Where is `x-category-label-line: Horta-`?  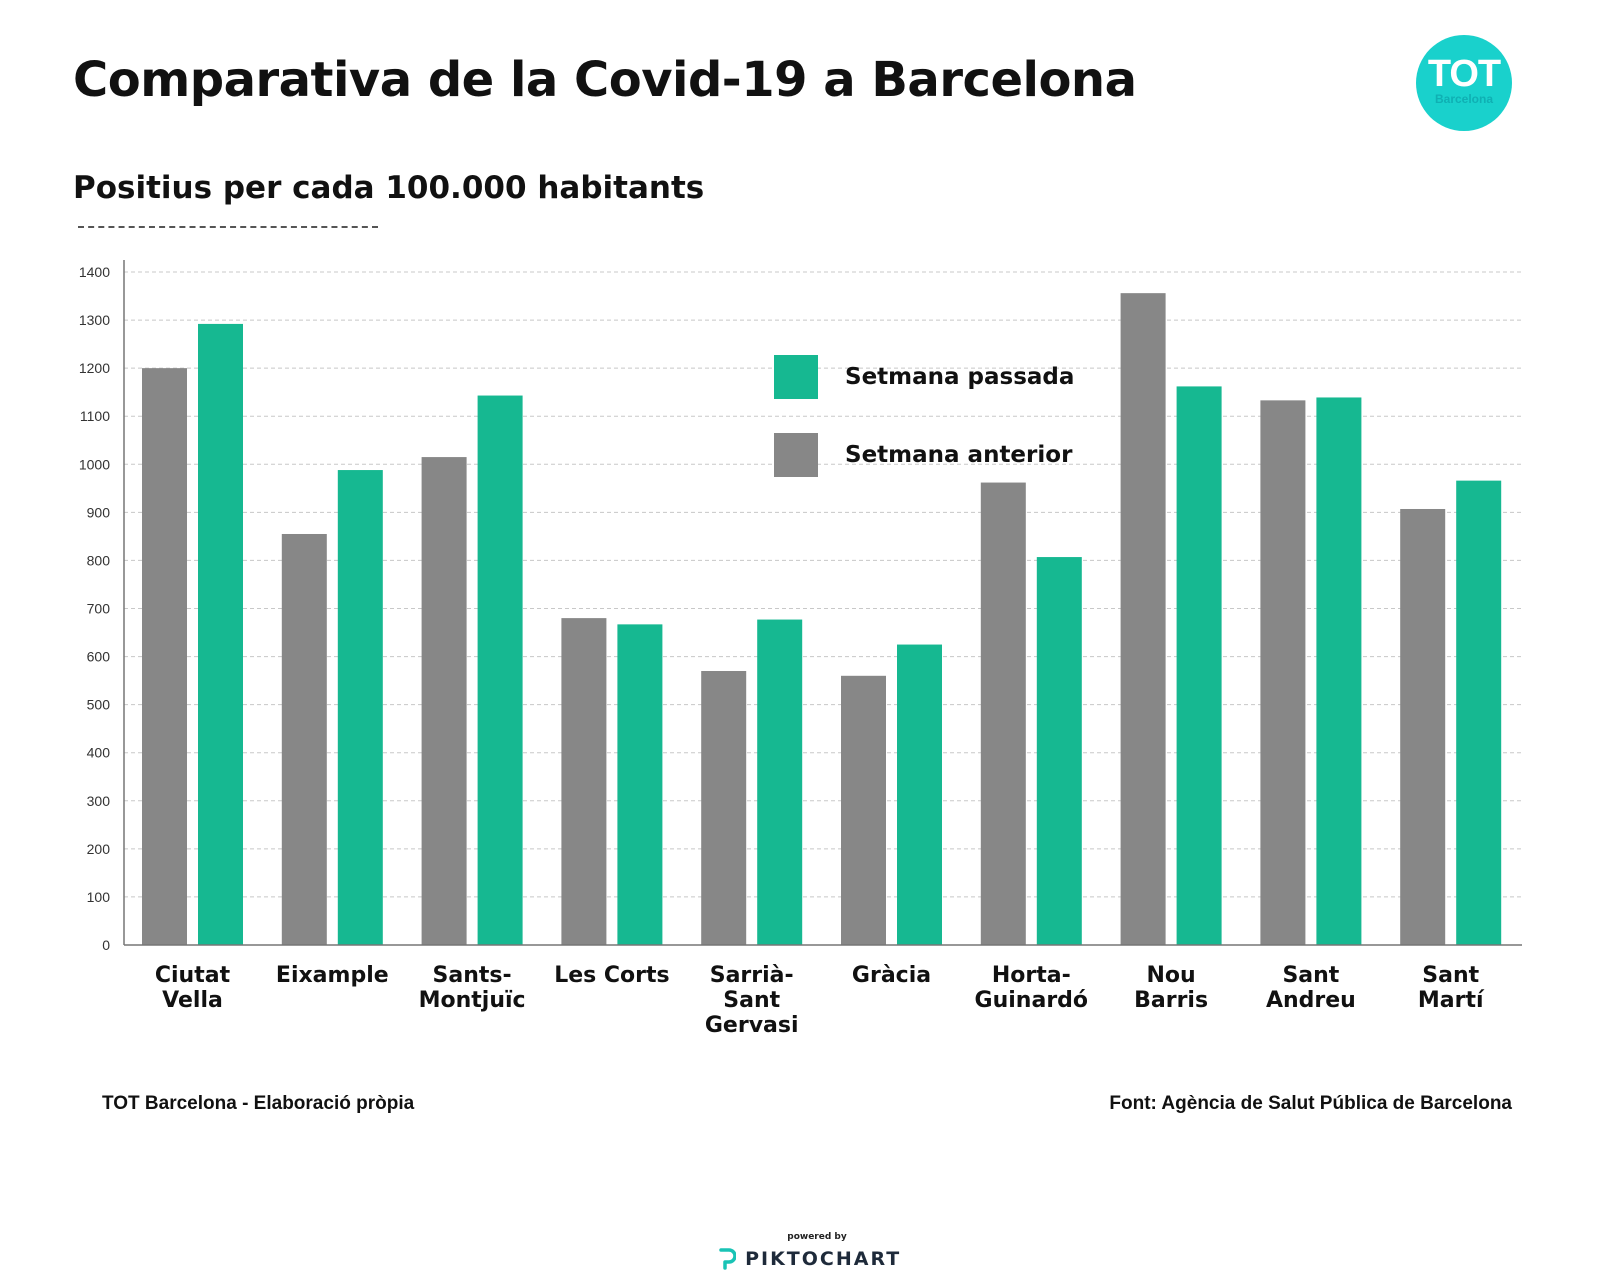
x-category-label-line: Horta- is located at coordinates (1031, 975).